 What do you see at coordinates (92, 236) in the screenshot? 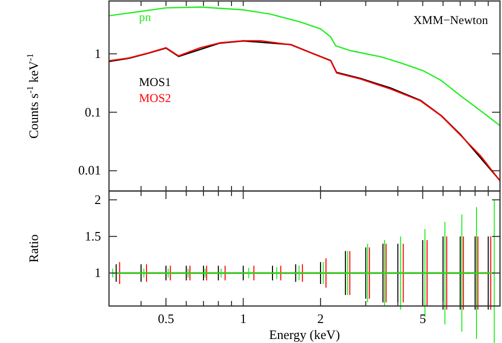
I see `y-tick-label: 1.5` at bounding box center [92, 236].